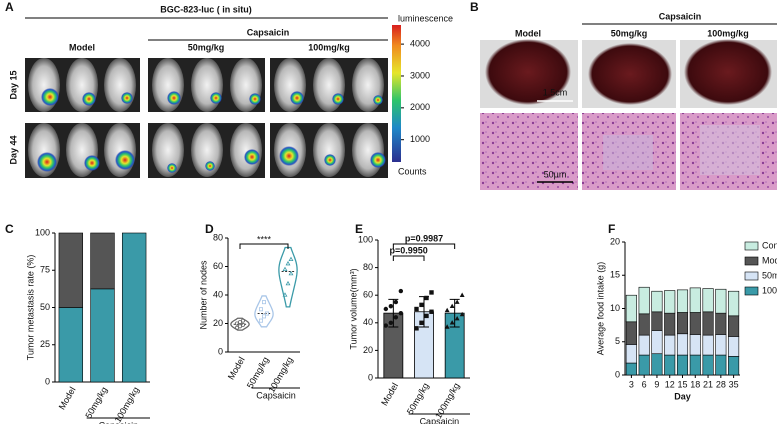 This screenshot has width=777, height=424. What do you see at coordinates (45, 307) in the screenshot?
I see `y-tick-label: 50` at bounding box center [45, 307].